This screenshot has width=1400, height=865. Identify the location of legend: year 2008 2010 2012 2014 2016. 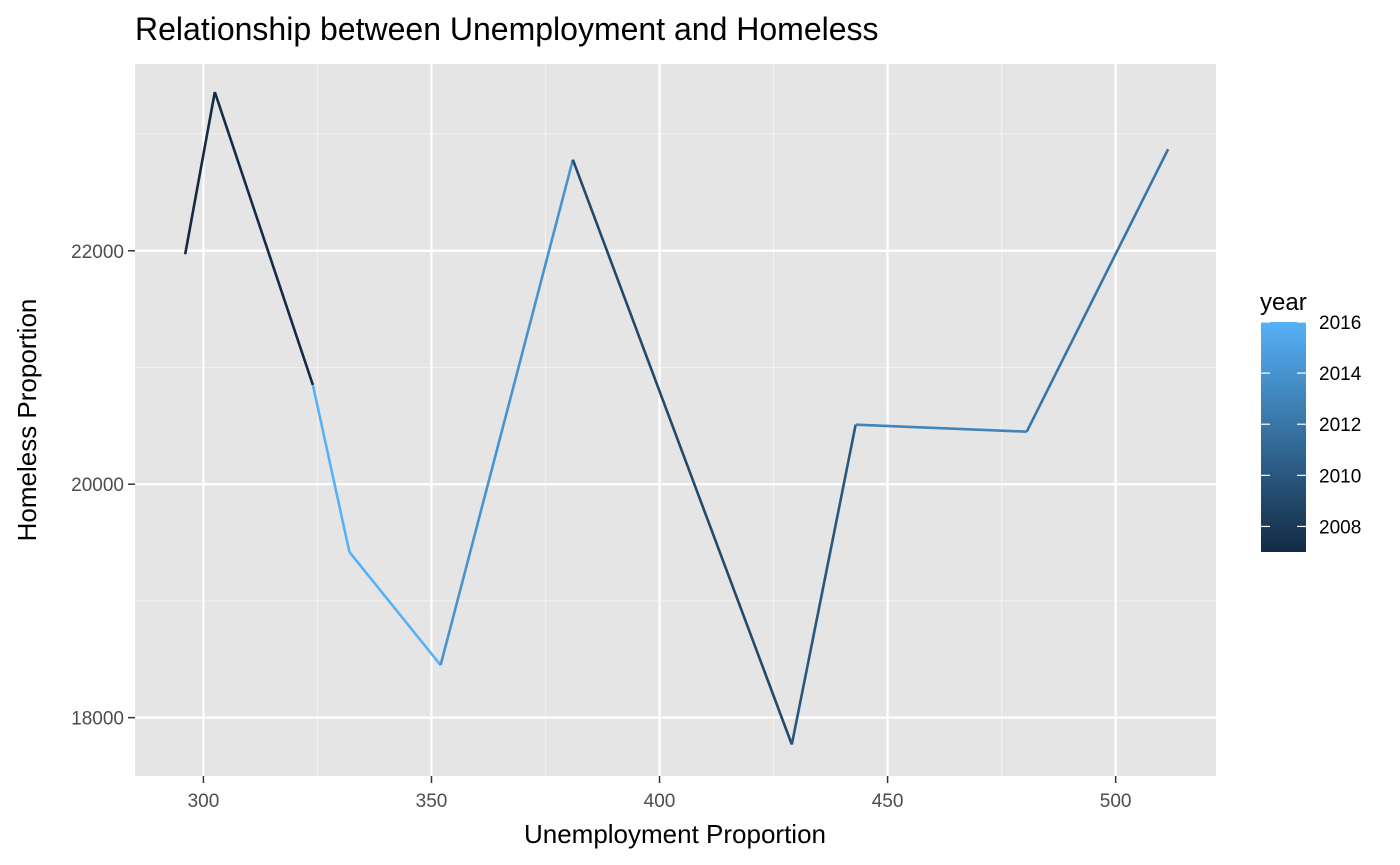
(1311, 420).